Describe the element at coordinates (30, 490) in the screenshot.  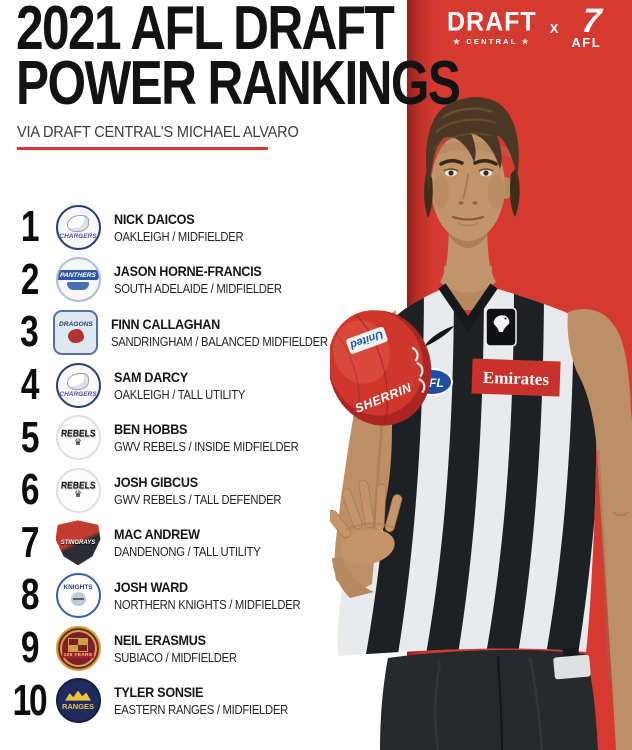
I see `rank-number: 6` at that location.